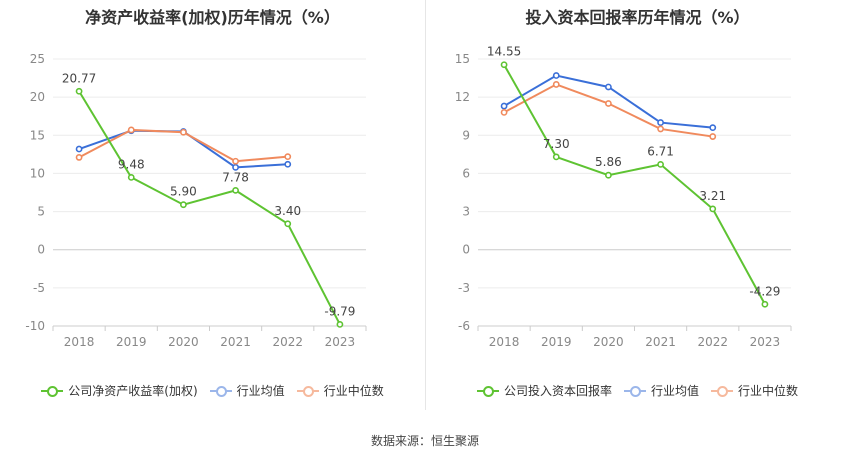 The width and height of the screenshot is (850, 459). Describe the element at coordinates (424, 441) in the screenshot. I see `data-source-note: 数据来源：恒生聚源` at that location.